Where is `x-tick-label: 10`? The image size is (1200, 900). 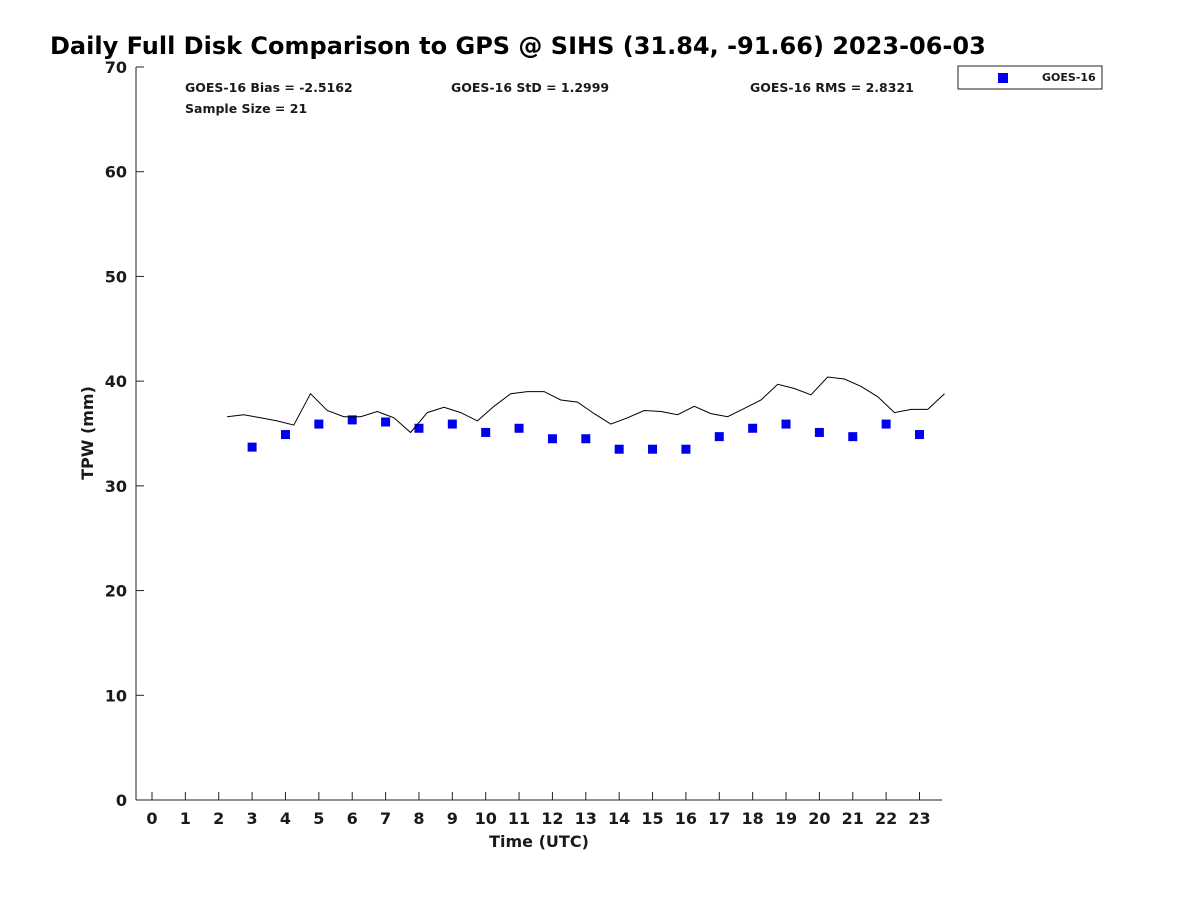
x-tick-label: 10 is located at coordinates (486, 818).